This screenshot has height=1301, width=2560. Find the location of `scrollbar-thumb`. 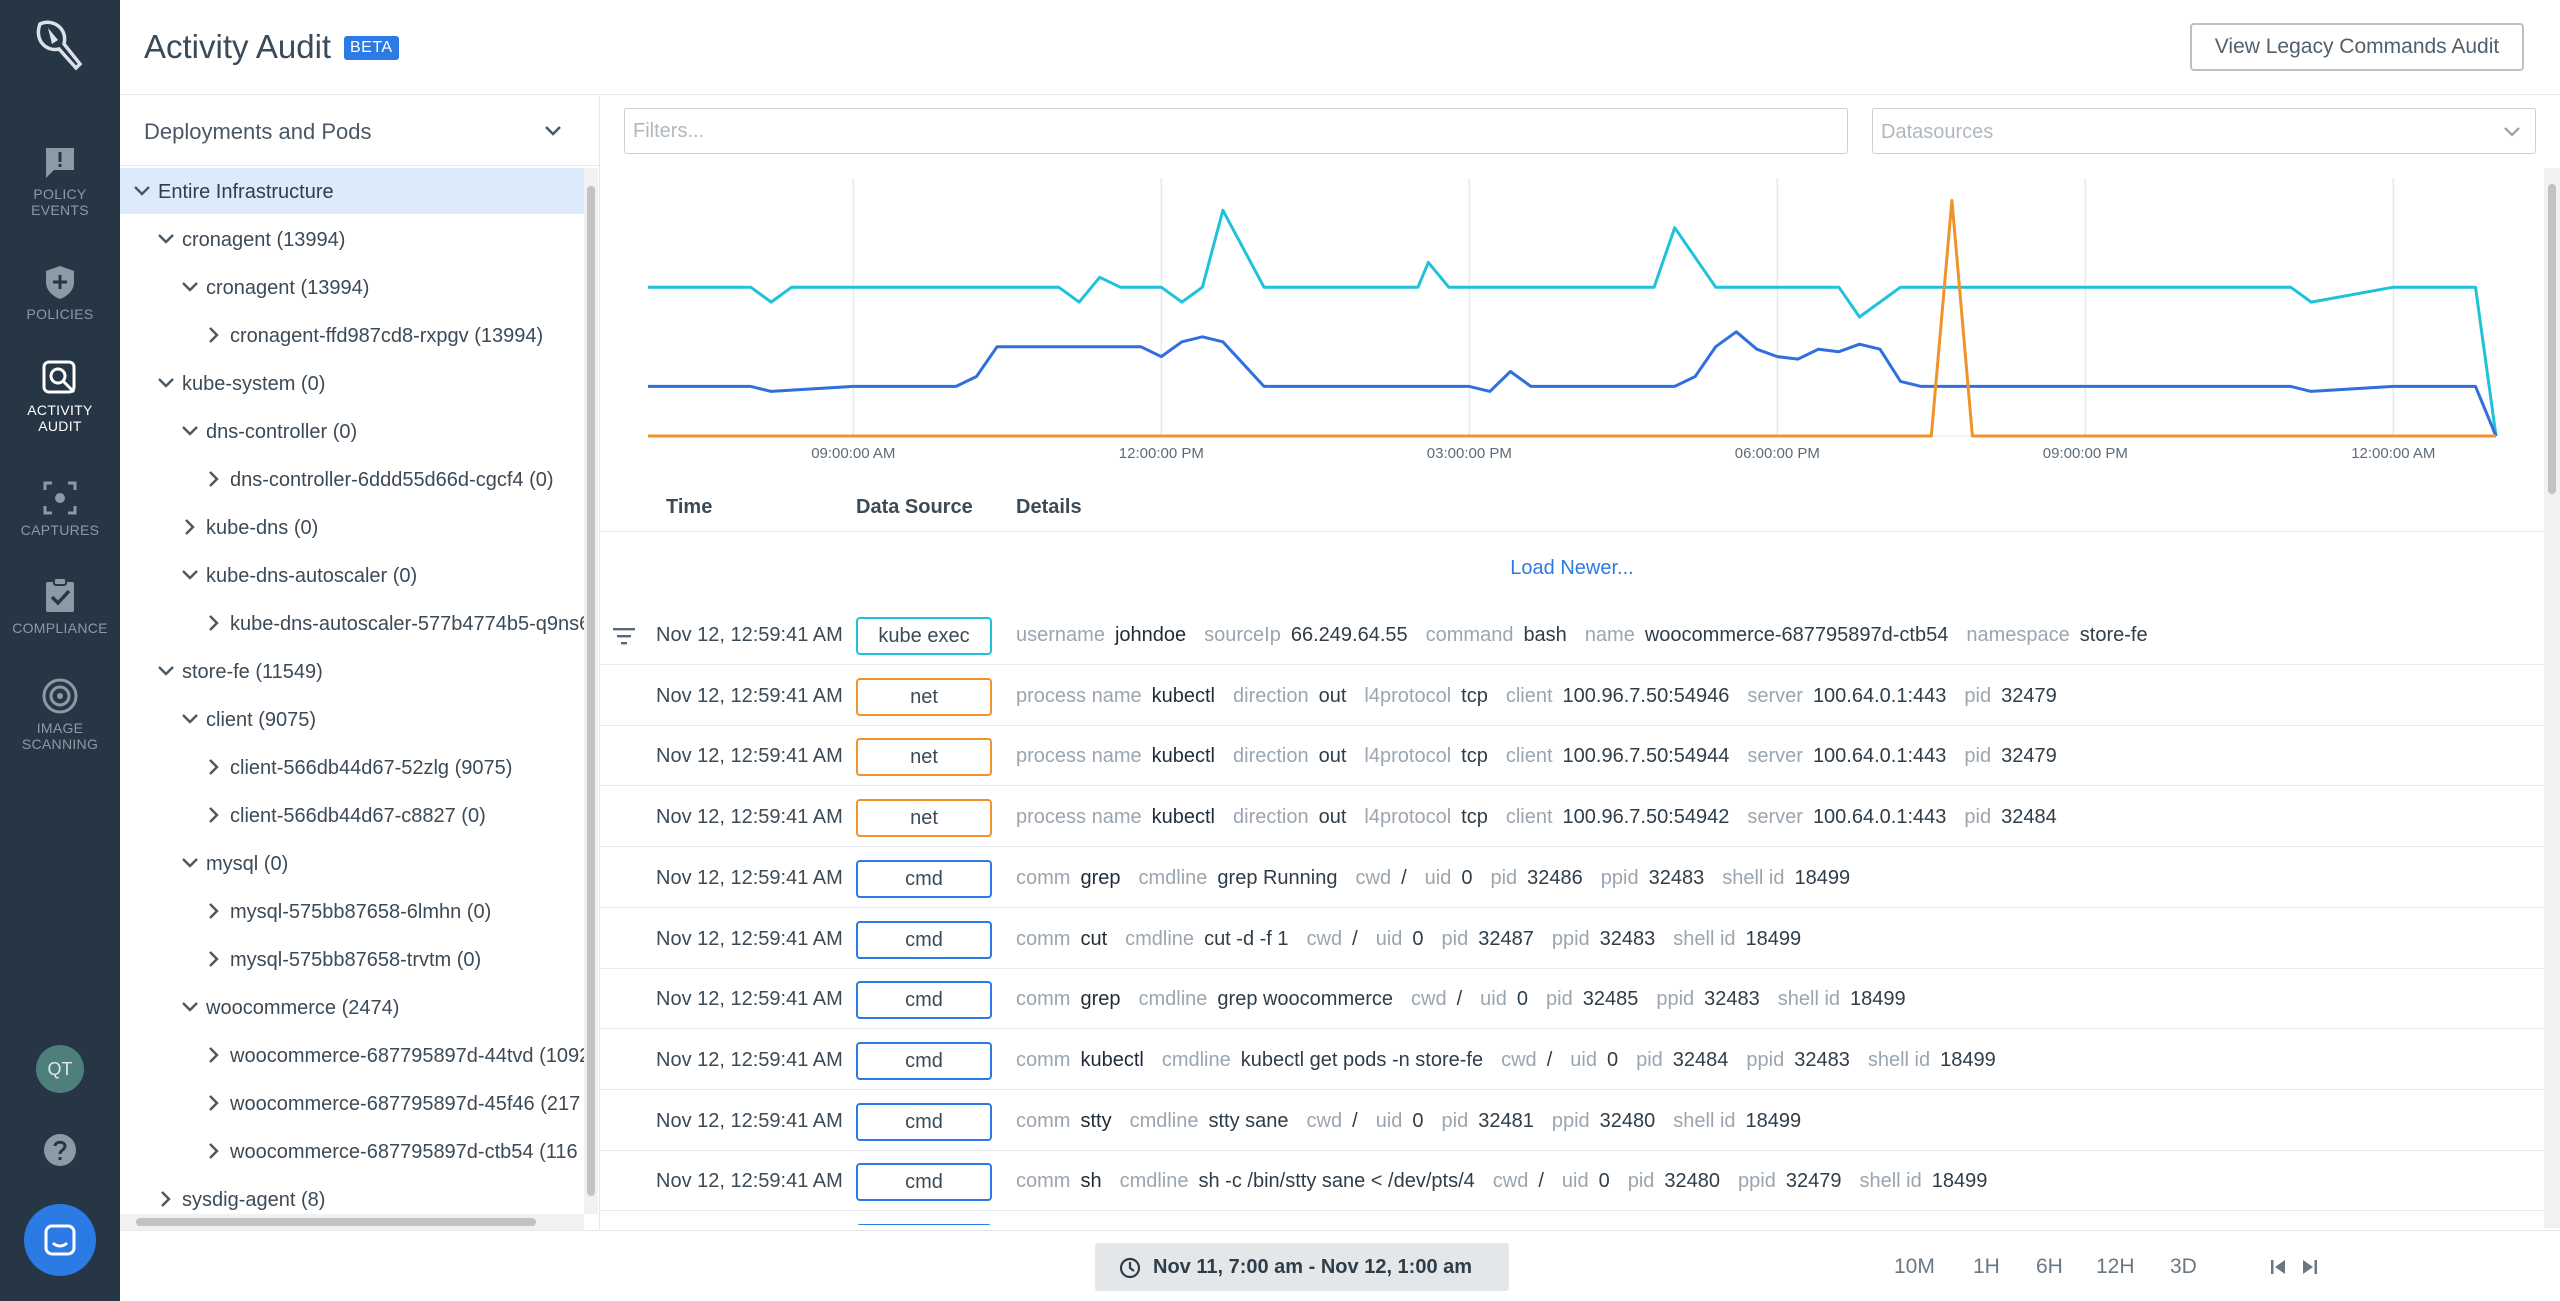

scrollbar-thumb is located at coordinates (2552, 339).